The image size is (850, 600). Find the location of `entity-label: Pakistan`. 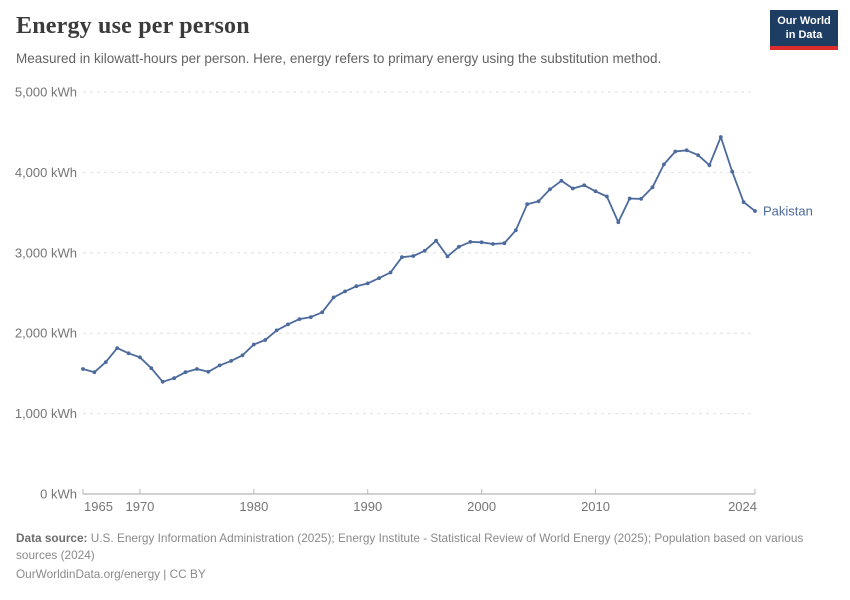

entity-label: Pakistan is located at coordinates (788, 210).